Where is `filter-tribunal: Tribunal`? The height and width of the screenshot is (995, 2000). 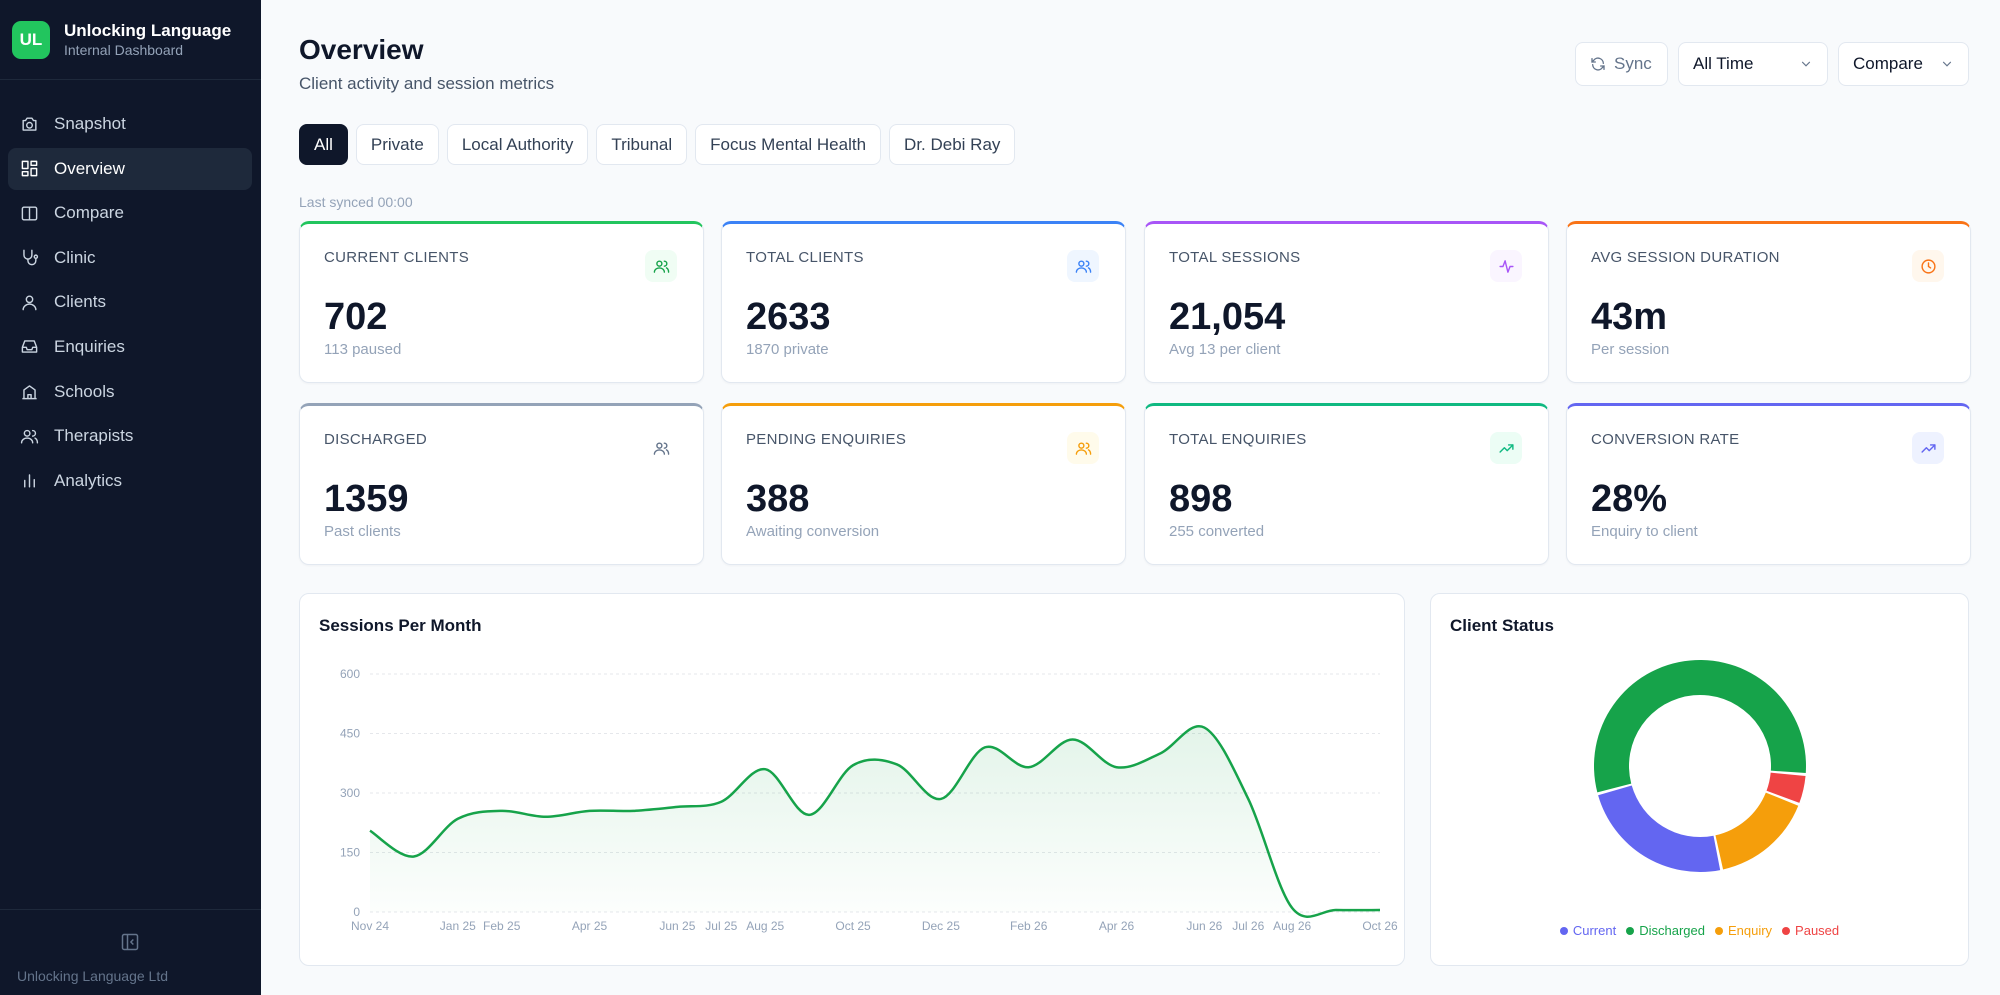
filter-tribunal: Tribunal is located at coordinates (642, 144).